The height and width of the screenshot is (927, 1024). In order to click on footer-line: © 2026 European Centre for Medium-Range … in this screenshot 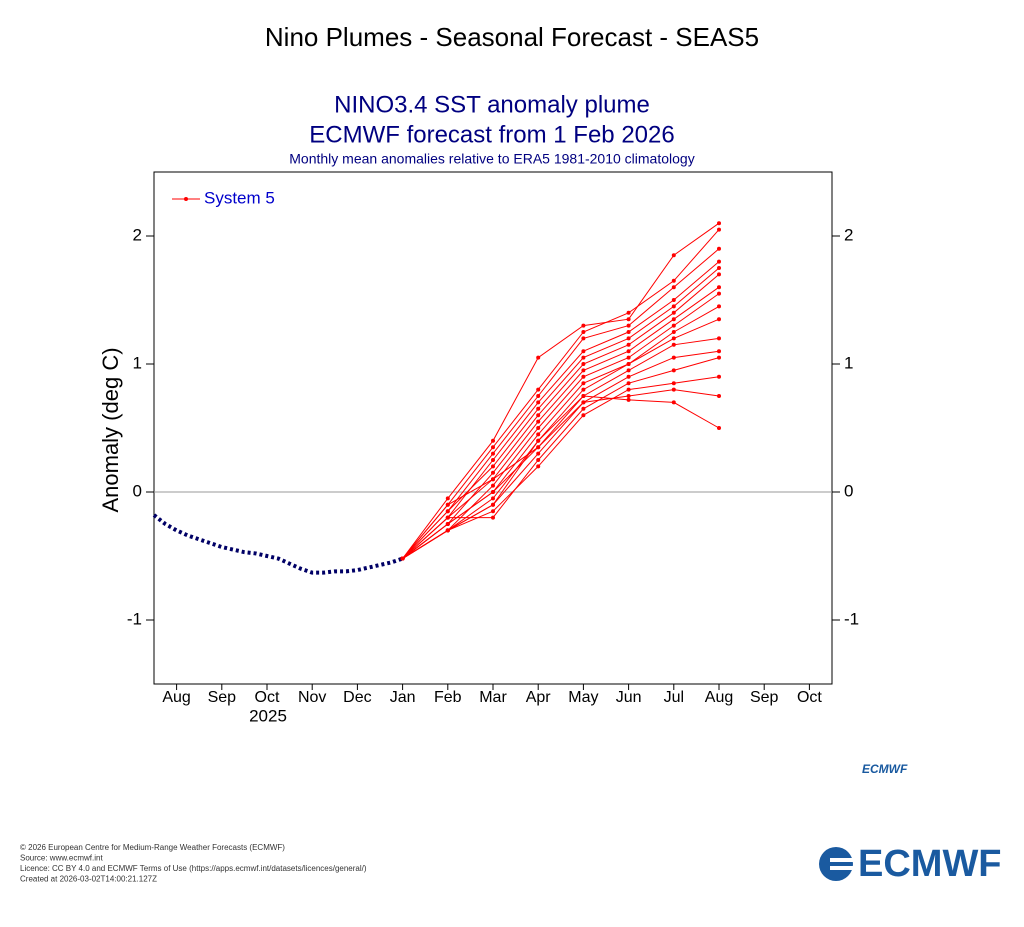, I will do `click(152, 847)`.